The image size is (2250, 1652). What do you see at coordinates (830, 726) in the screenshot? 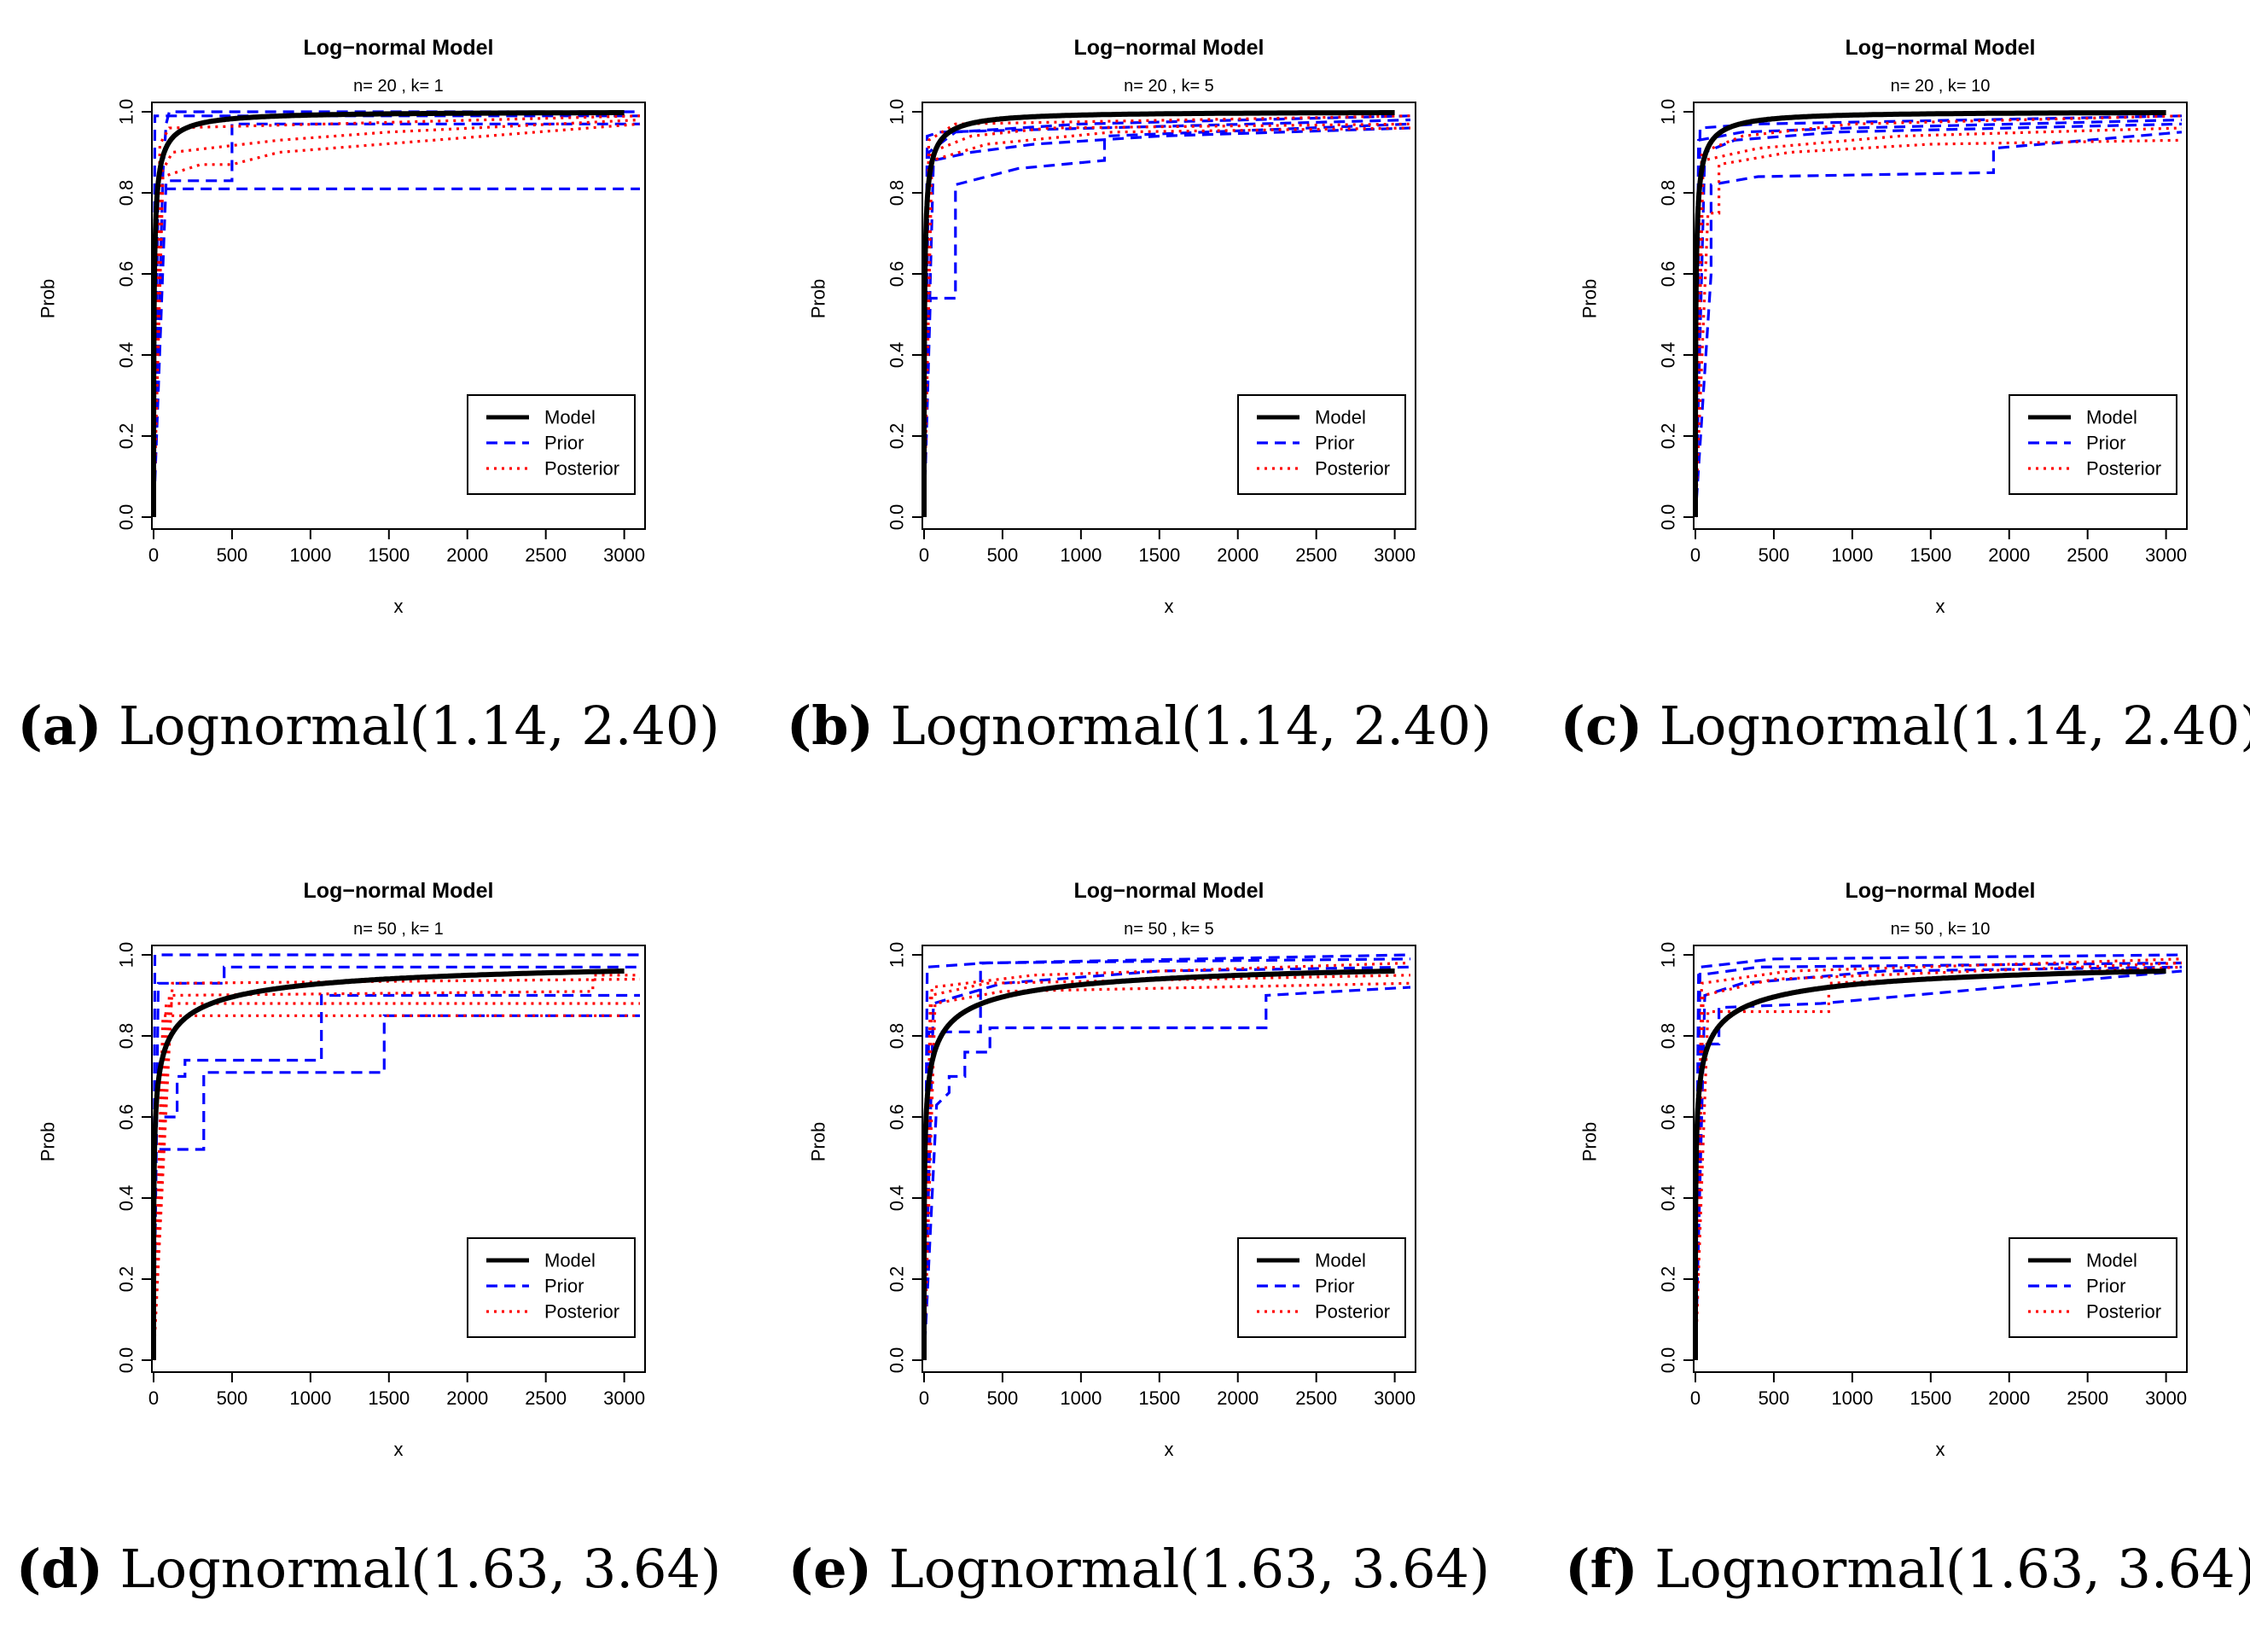
I see `caption-letter: (b)` at bounding box center [830, 726].